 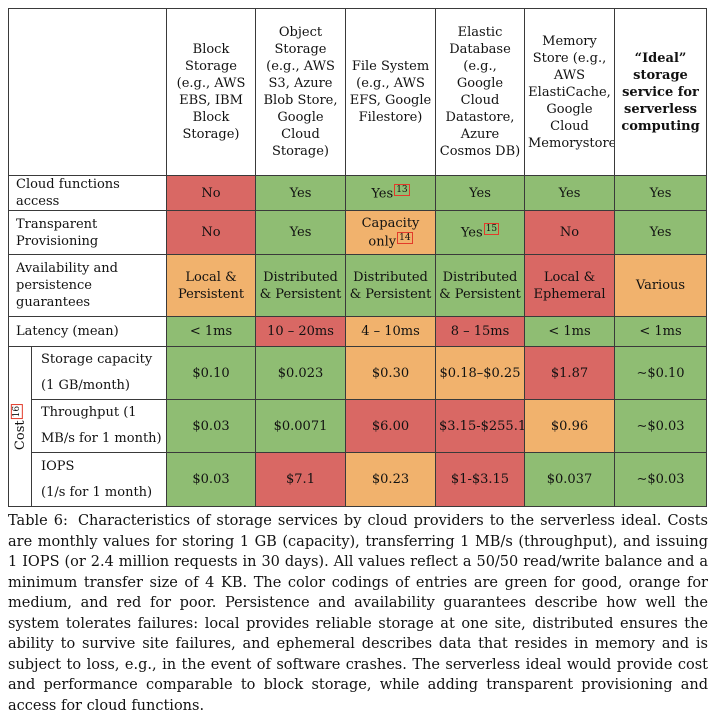 I want to click on row-label: Availability and persistence guarantees, so click(x=87, y=285).